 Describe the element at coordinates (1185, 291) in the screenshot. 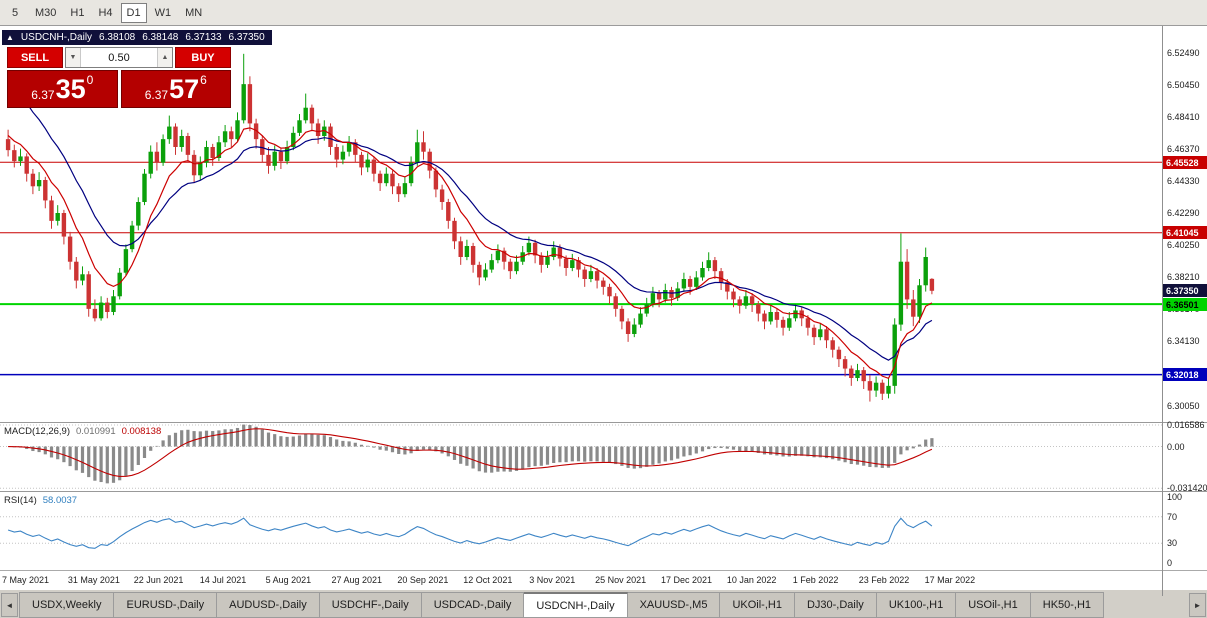

I see `price-tag-6.37350: 6.37350` at that location.